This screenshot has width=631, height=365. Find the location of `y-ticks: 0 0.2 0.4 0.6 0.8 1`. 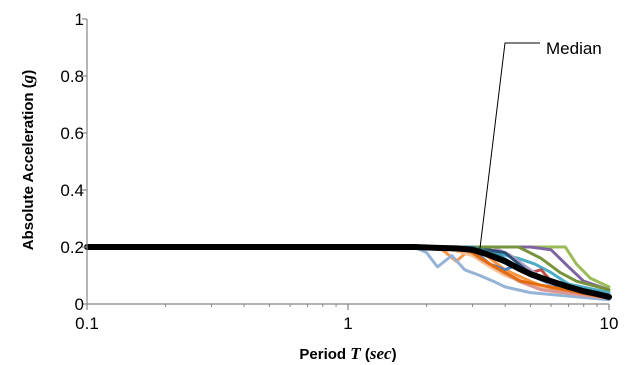

y-ticks: 0 0.2 0.4 0.6 0.8 1 is located at coordinates (73, 162).